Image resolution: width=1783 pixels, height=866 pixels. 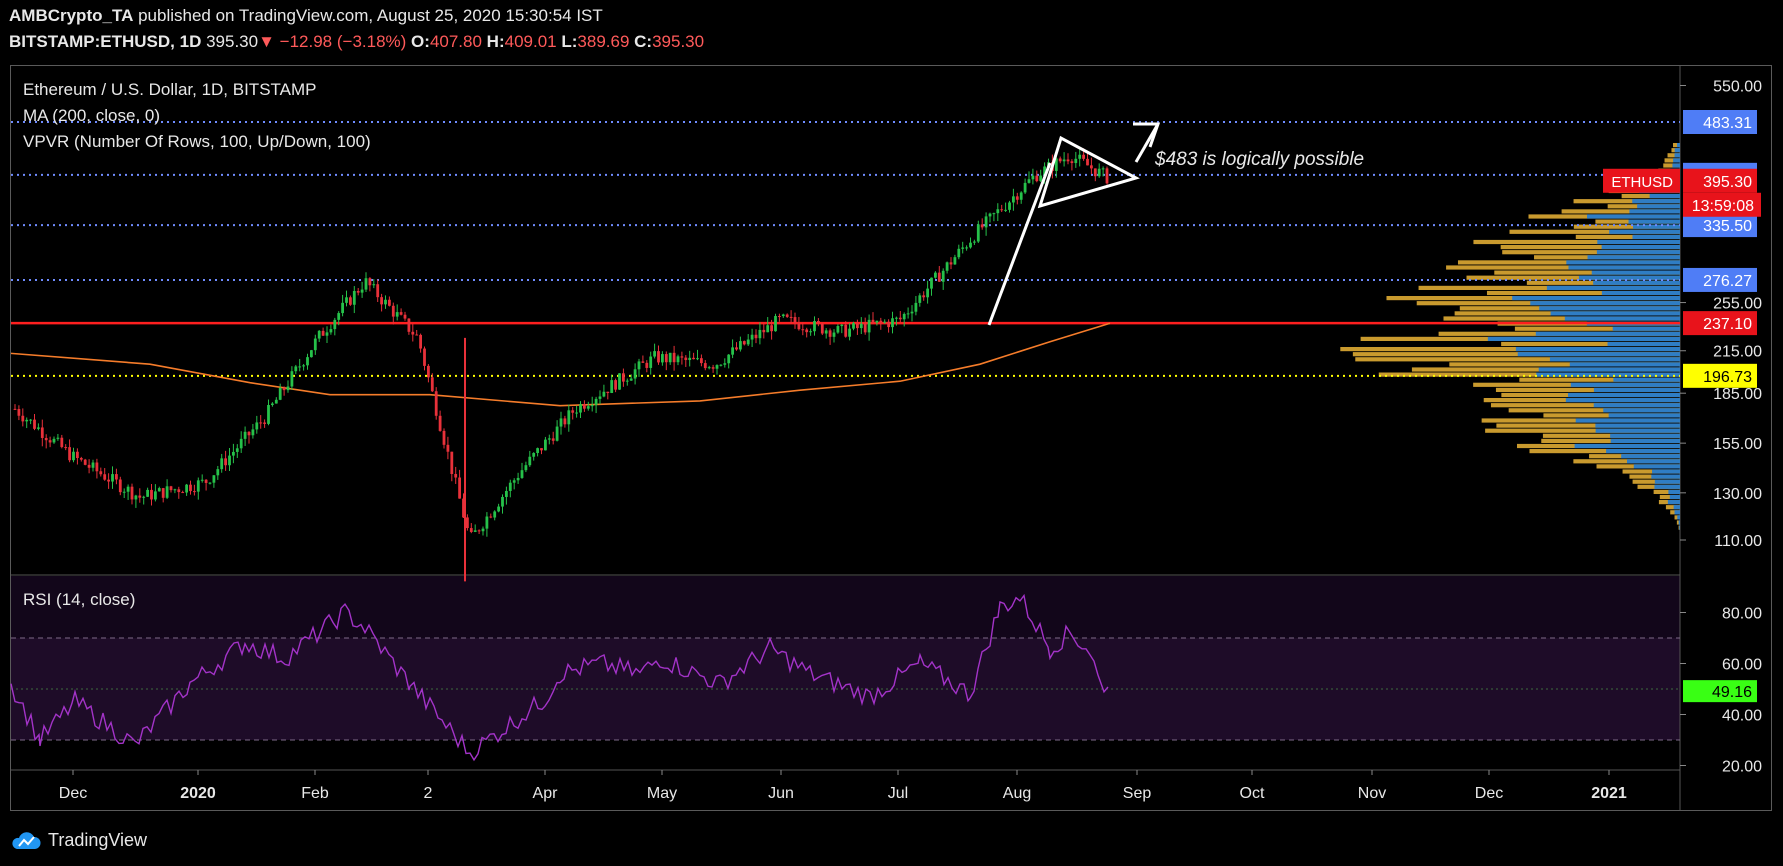 I want to click on tradingview-cloud-icon, so click(x=26, y=840).